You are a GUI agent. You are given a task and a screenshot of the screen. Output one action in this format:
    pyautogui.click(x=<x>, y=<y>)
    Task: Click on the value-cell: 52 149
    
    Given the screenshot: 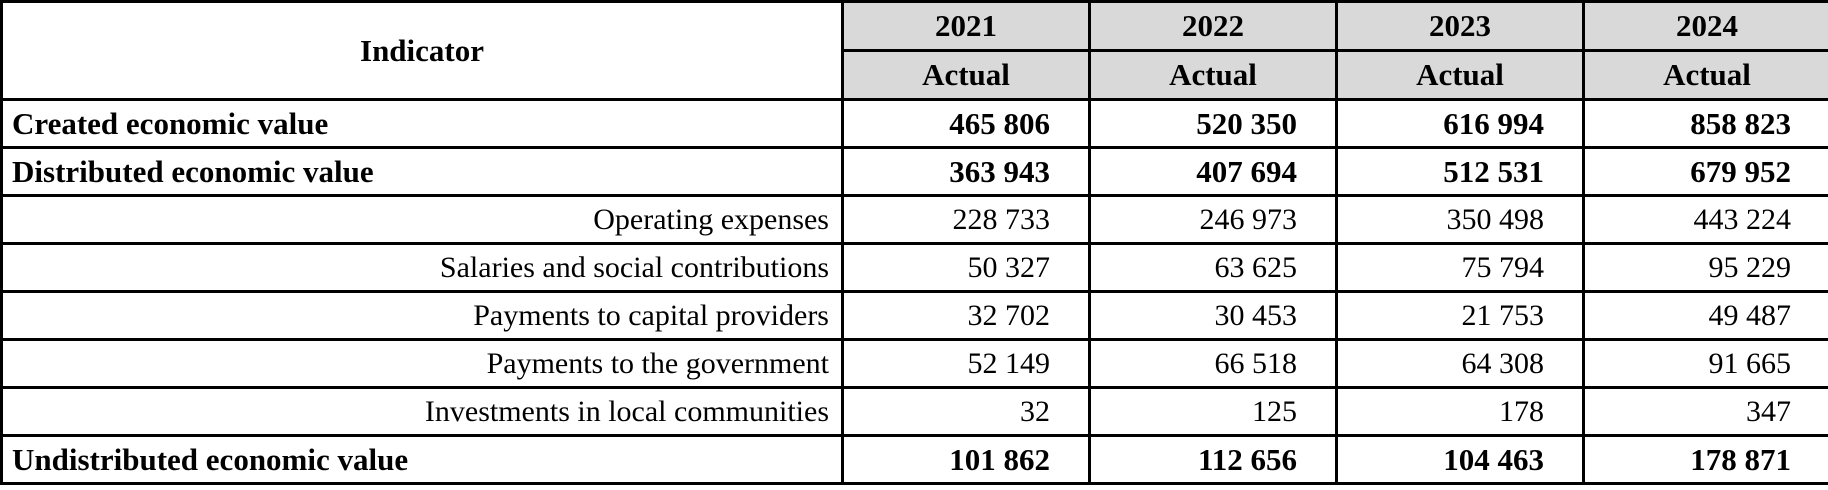 What is the action you would take?
    pyautogui.click(x=966, y=363)
    